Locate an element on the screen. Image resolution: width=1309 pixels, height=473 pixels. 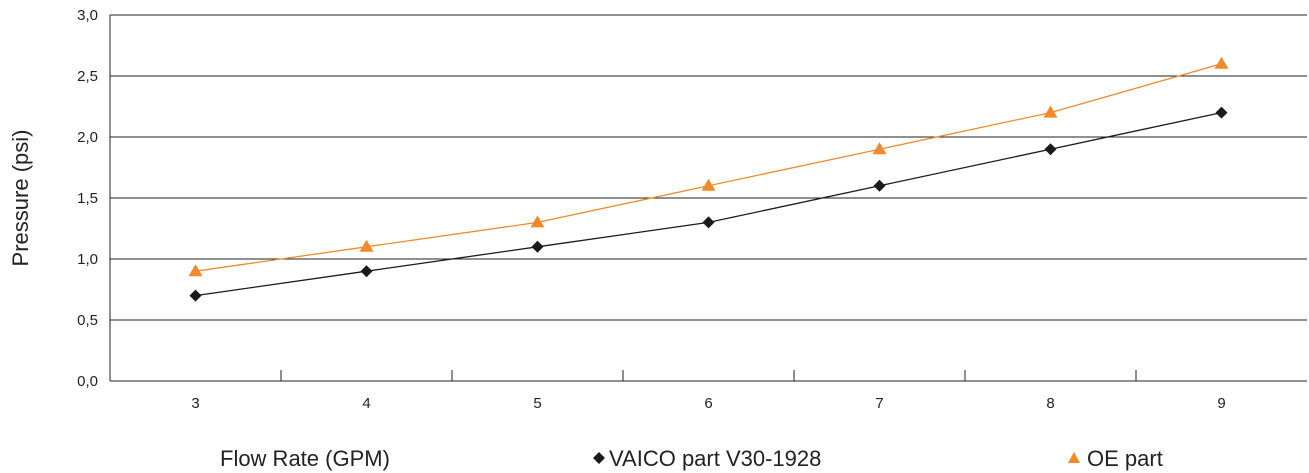
y-tick-label: 2,5 is located at coordinates (87, 76).